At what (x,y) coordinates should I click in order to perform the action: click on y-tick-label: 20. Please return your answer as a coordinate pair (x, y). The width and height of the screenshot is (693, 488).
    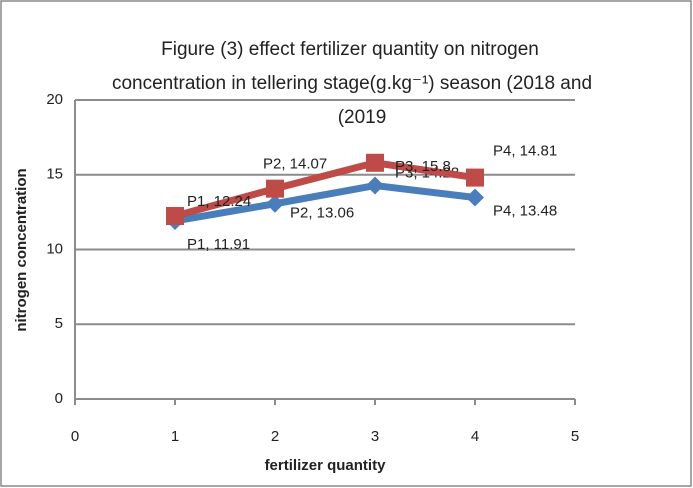
    Looking at the image, I should click on (54, 99).